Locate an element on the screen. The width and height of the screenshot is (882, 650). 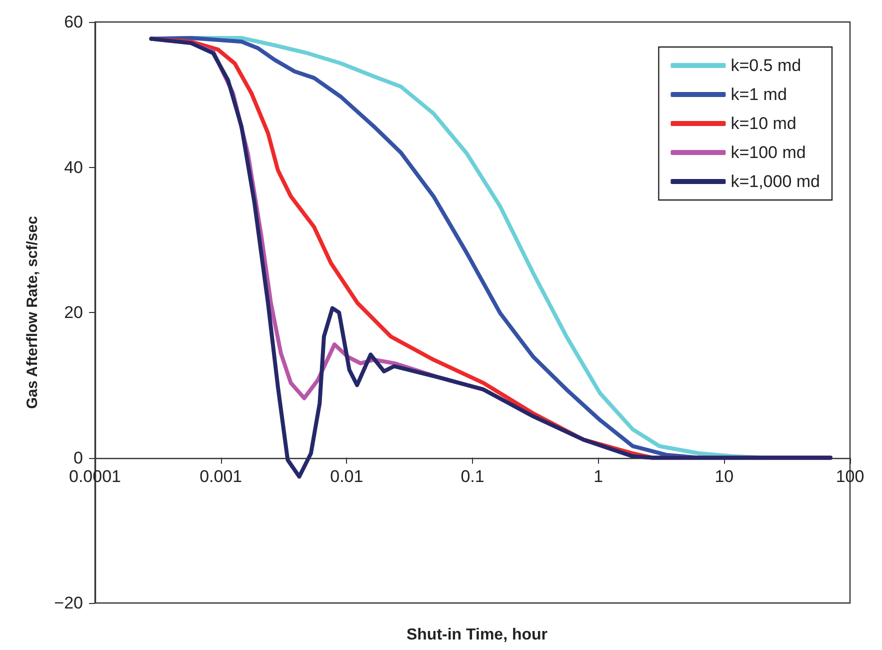
legend-label: k=10 md is located at coordinates (763, 123).